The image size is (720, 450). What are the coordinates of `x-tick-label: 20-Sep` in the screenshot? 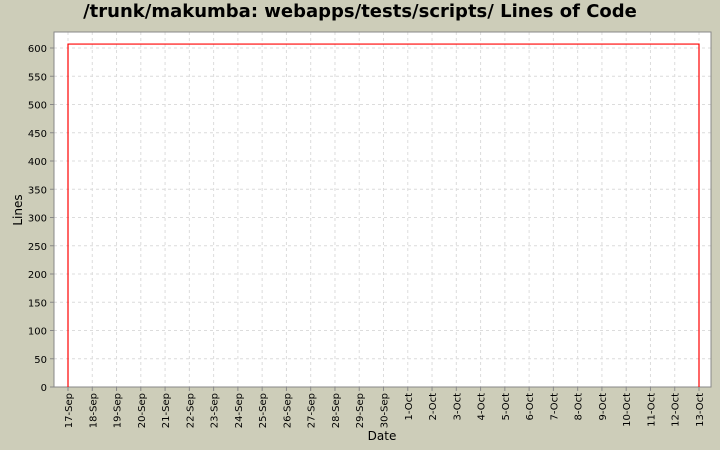 It's located at (142, 410).